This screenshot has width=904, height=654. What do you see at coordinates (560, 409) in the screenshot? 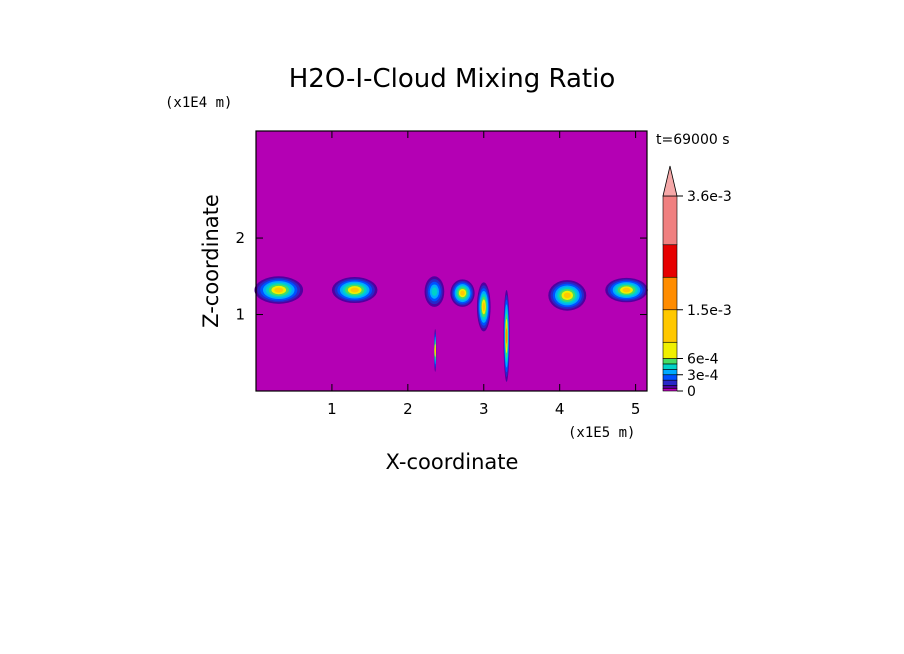
I see `x-tick-label: 4` at bounding box center [560, 409].